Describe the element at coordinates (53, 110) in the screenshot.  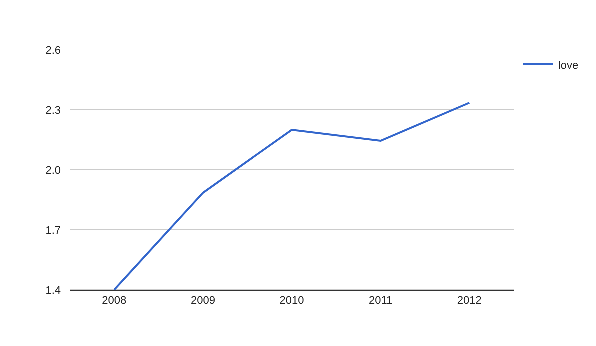
I see `y-tick-label: 2.3` at that location.